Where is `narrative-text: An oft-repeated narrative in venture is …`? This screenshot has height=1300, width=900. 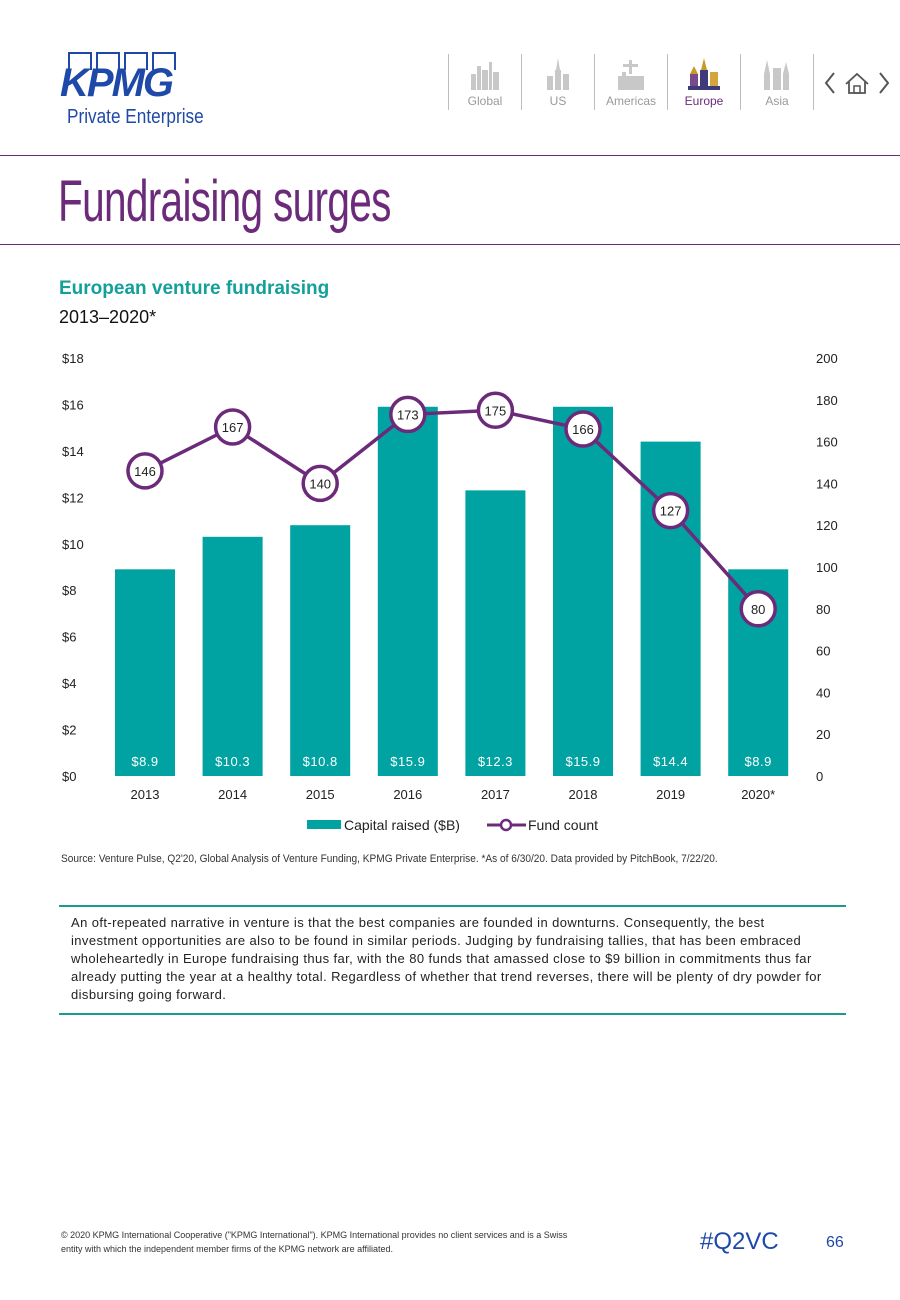
narrative-text: An oft-repeated narrative in venture is … is located at coordinates (452, 960).